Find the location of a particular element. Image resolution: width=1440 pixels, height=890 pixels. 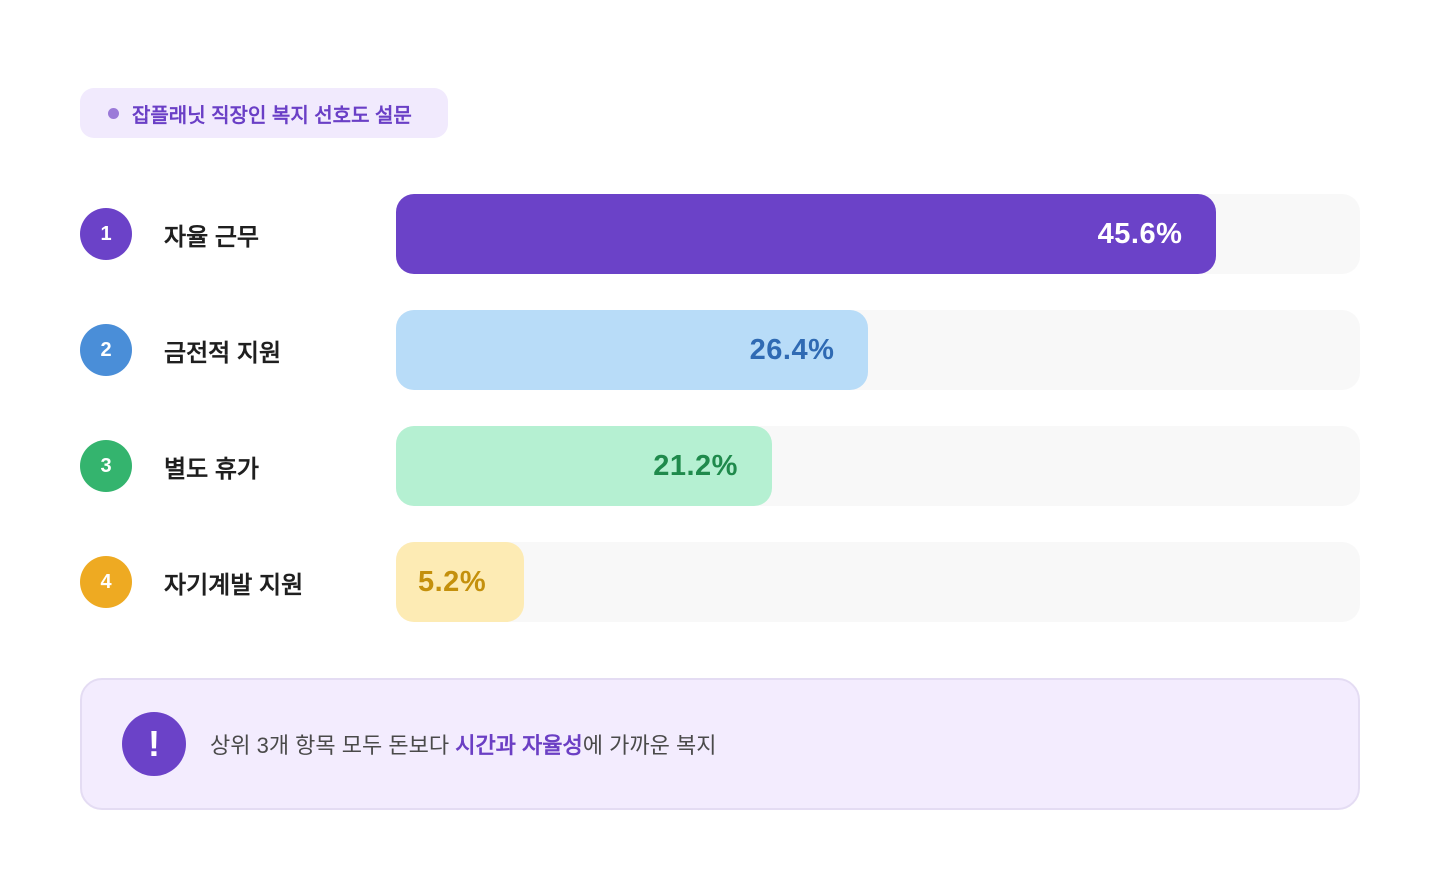

category-label: 별도 휴가 is located at coordinates (211, 469).